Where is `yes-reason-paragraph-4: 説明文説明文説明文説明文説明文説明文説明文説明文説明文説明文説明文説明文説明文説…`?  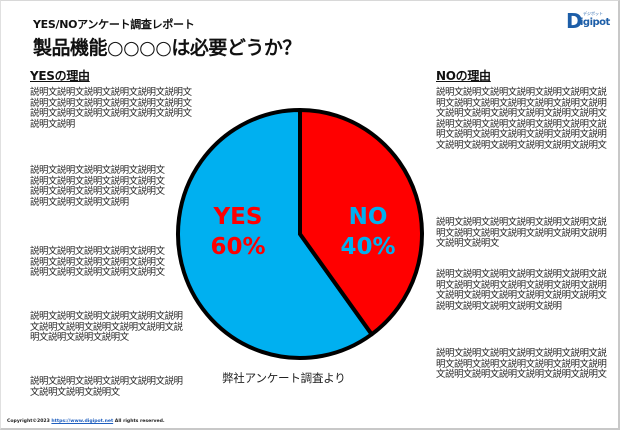
yes-reason-paragraph-4: 説明文説明文説明文説明文説明文説明文説明文説明文説明文説明文説明文説明文説明文説… is located at coordinates (106, 327).